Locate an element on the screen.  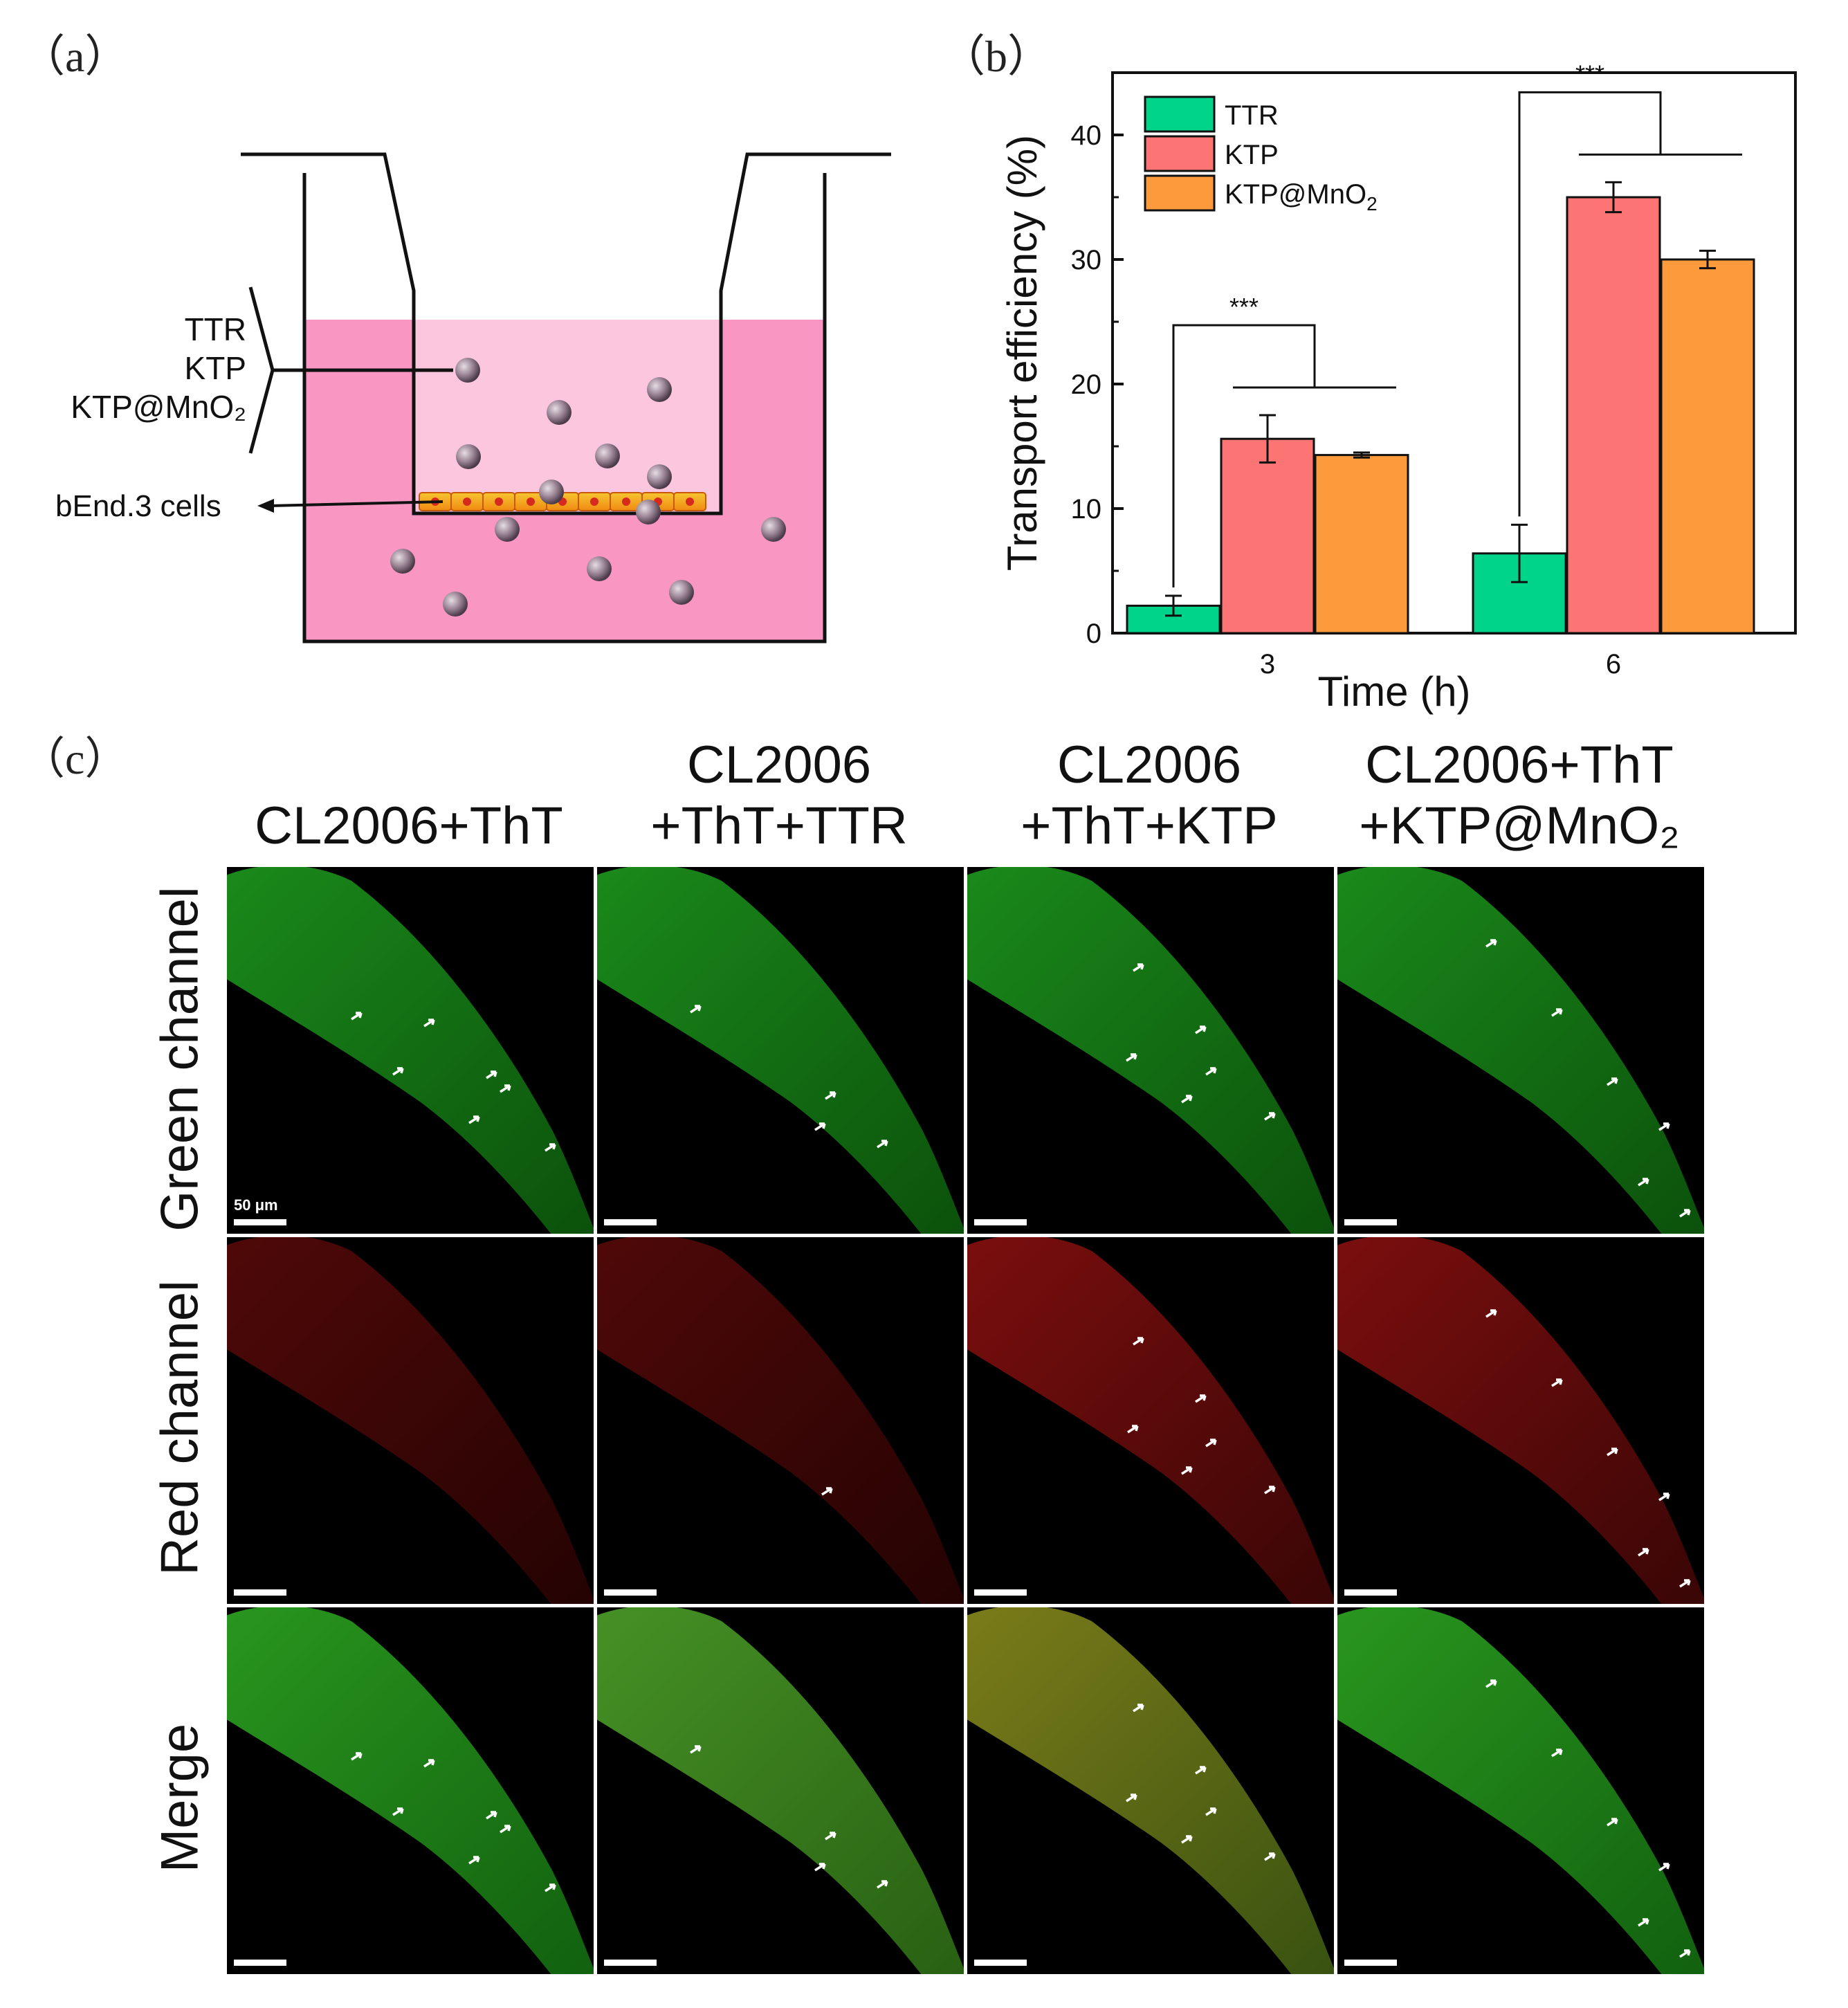
row-title-green: Green channel is located at coordinates (180, 1059).